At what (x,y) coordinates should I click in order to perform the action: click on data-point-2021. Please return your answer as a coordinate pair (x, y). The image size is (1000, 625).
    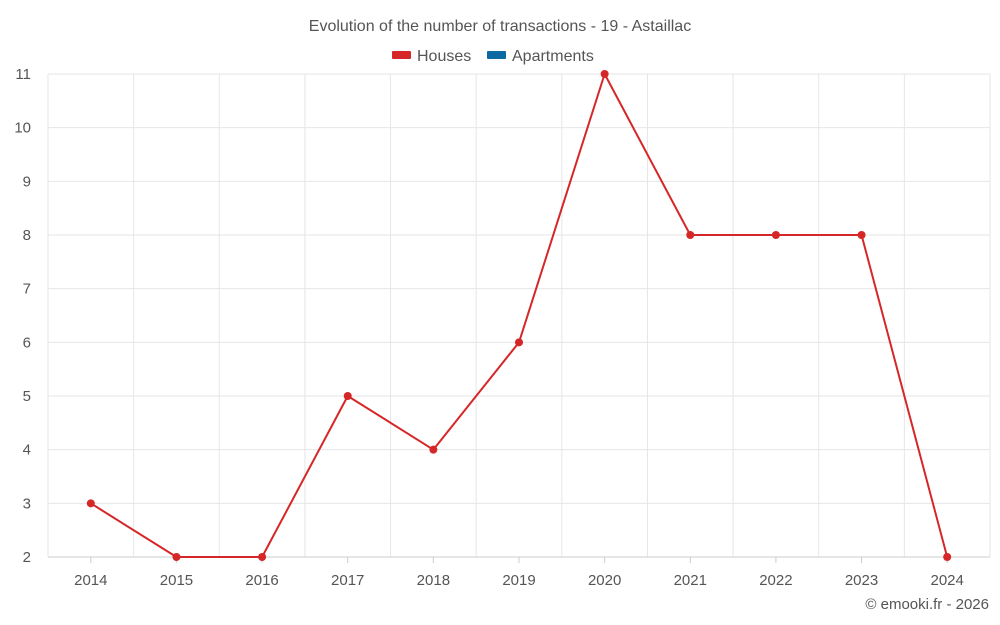
    Looking at the image, I should click on (690, 235).